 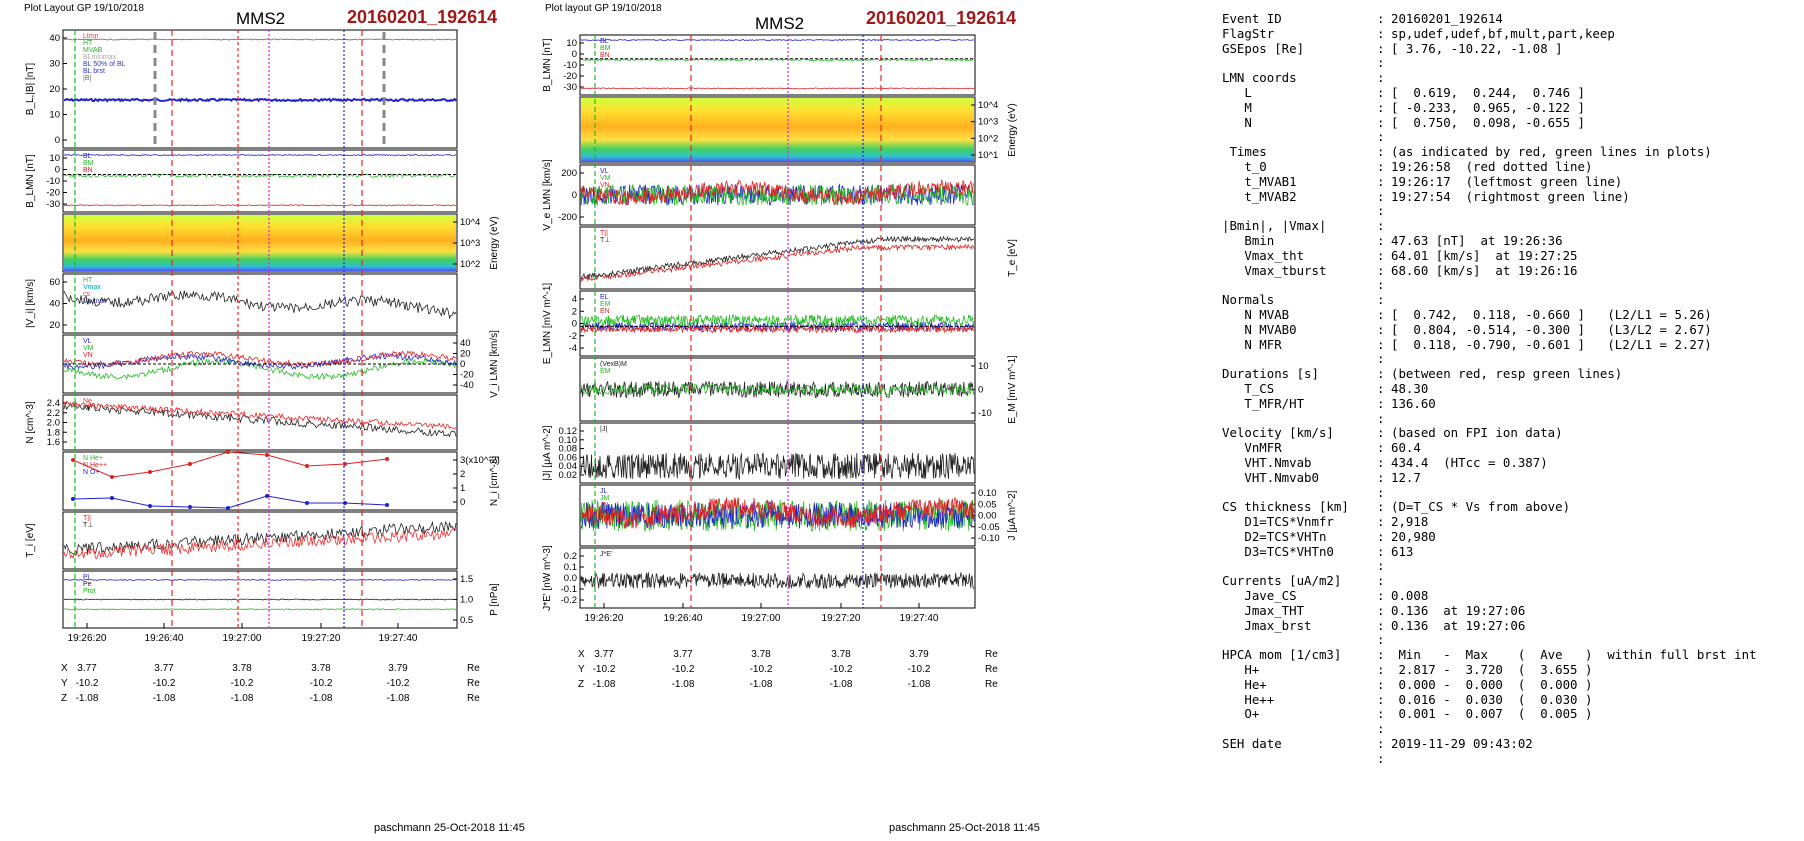 What do you see at coordinates (1511, 552) in the screenshot?
I see `info-row: D3=TCS*VHTn0:613` at bounding box center [1511, 552].